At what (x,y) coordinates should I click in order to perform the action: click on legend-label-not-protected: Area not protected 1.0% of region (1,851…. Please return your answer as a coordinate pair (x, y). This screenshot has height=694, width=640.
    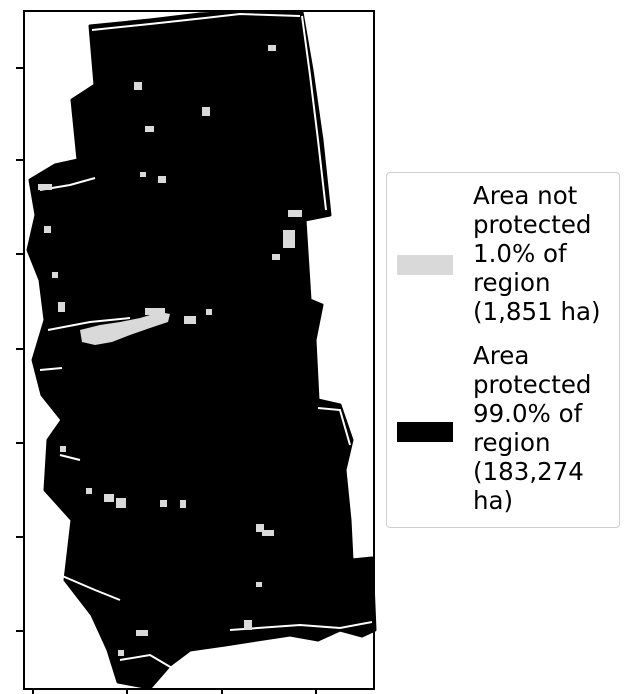
    Looking at the image, I should click on (537, 253).